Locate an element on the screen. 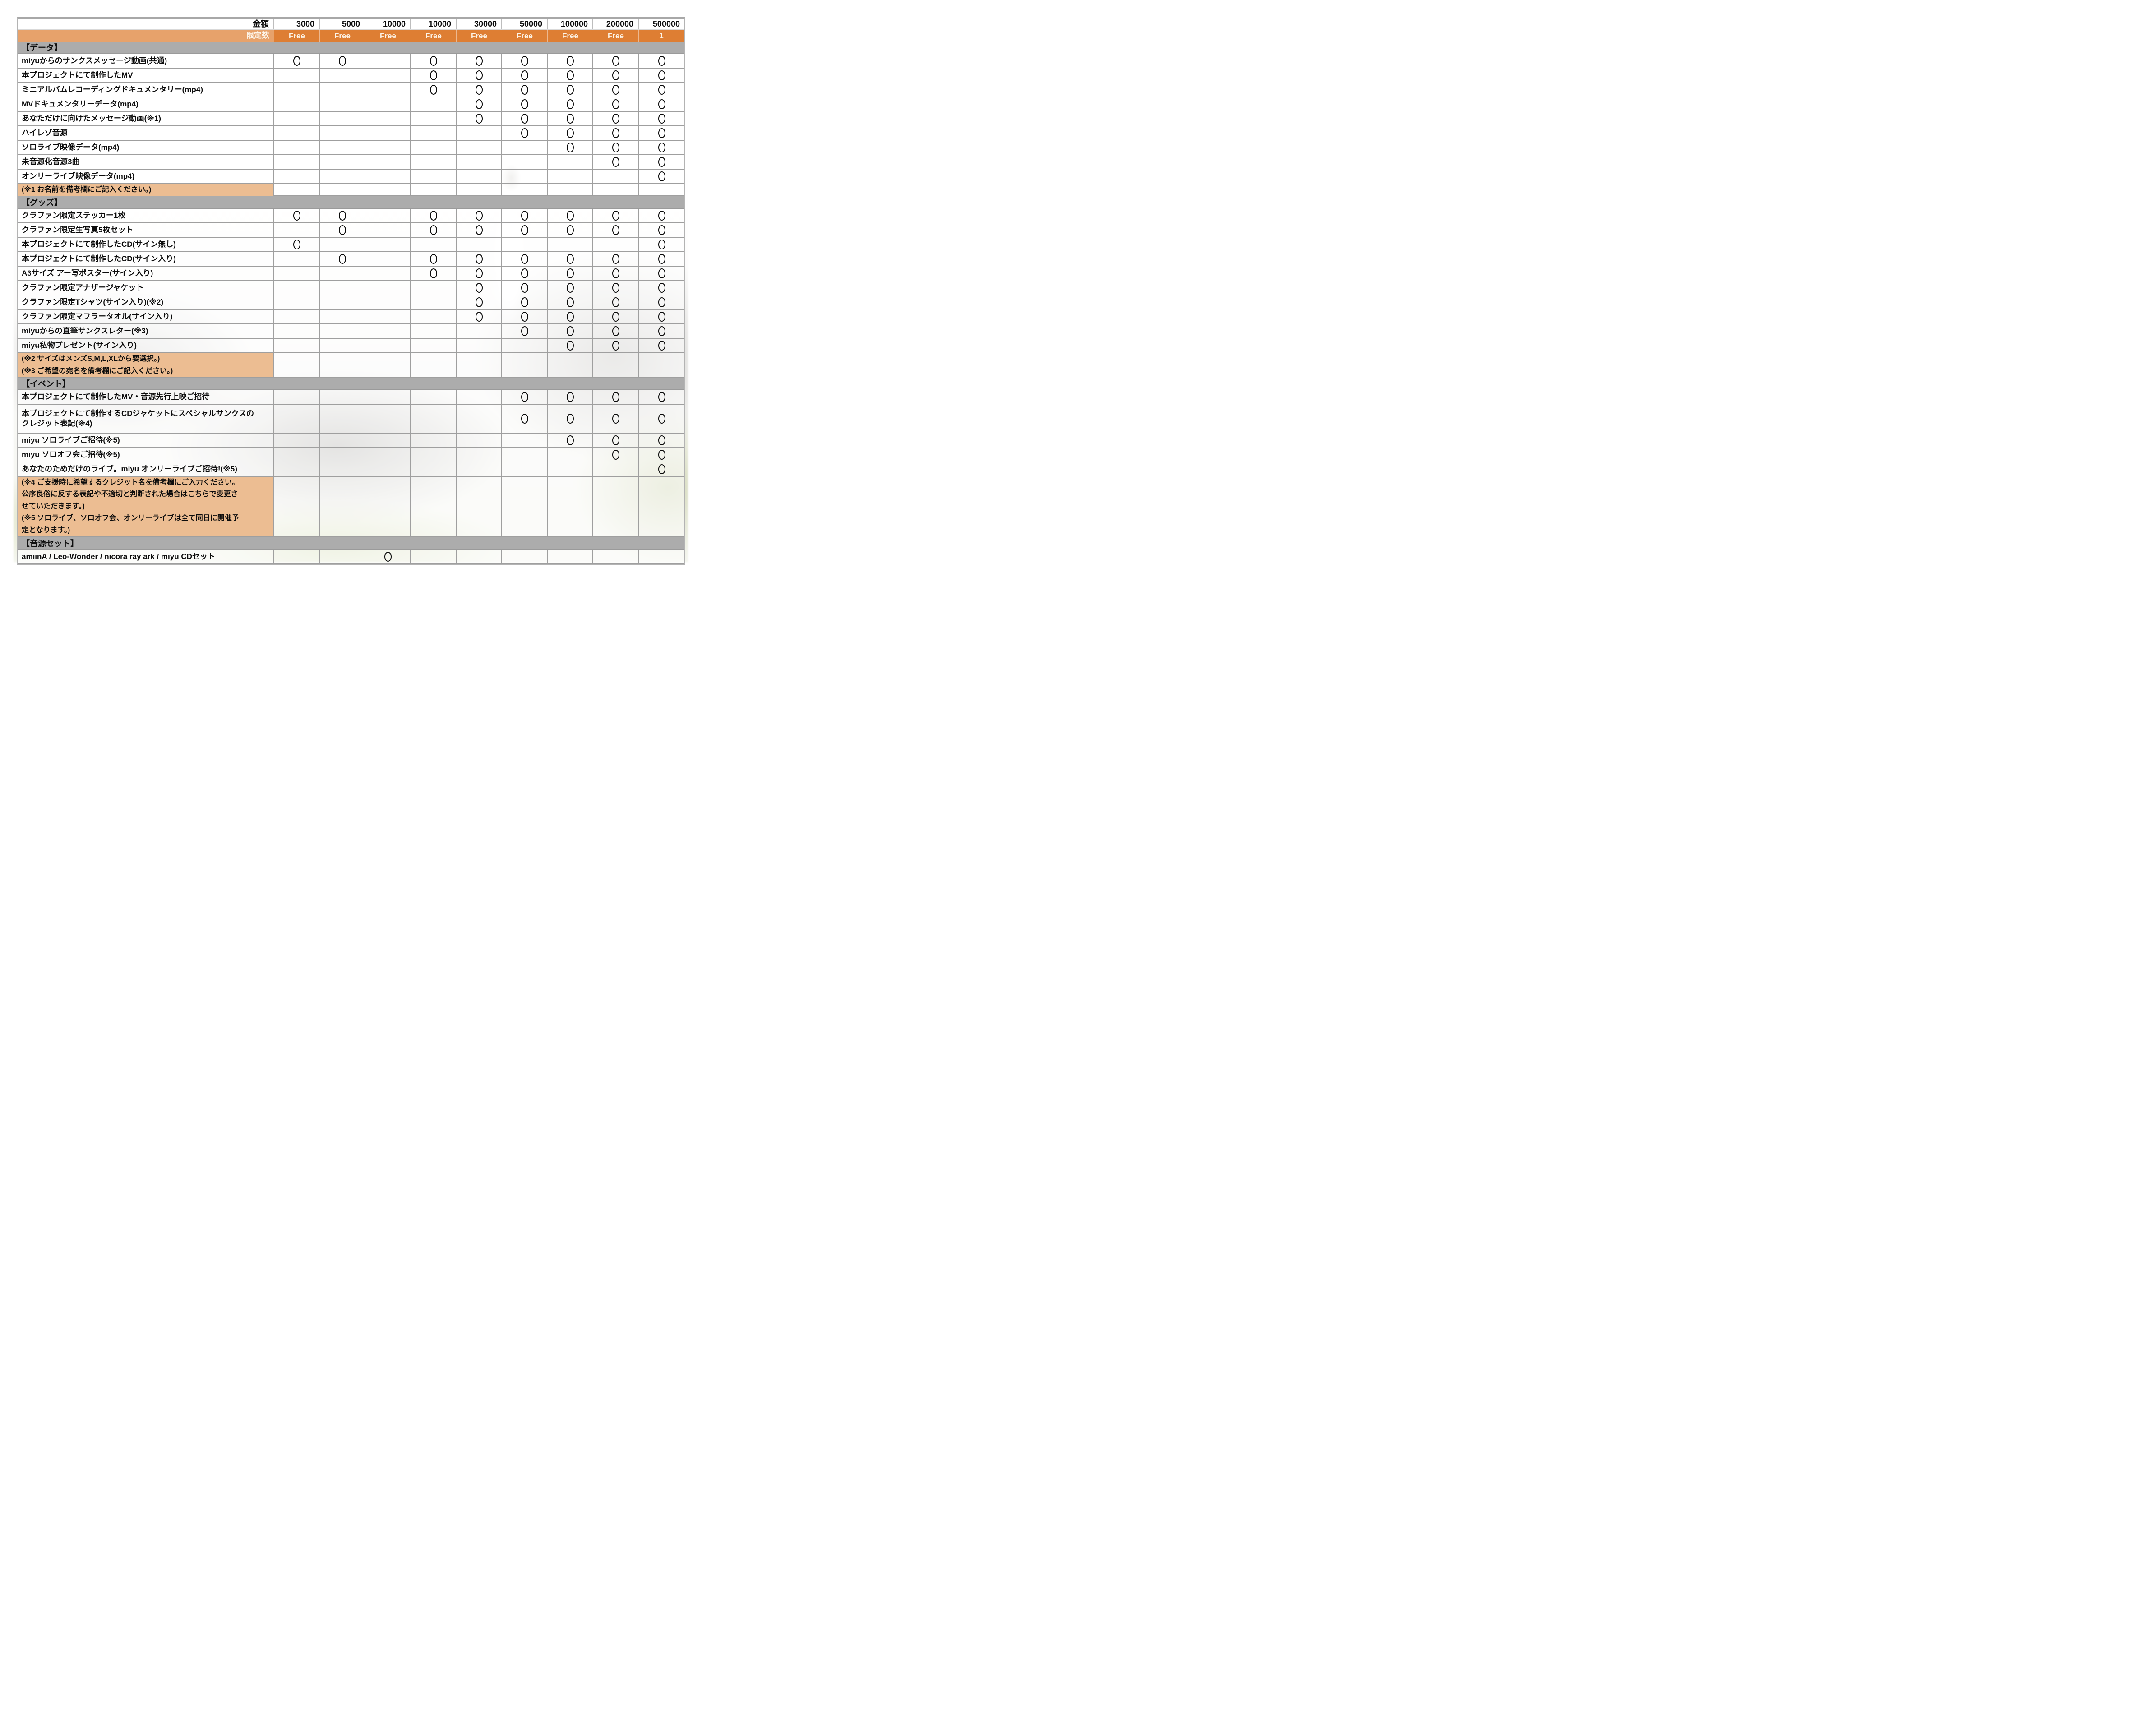  note-row: (※3 ご希望の宛名を備考欄にご記入ください。) is located at coordinates (351, 371).